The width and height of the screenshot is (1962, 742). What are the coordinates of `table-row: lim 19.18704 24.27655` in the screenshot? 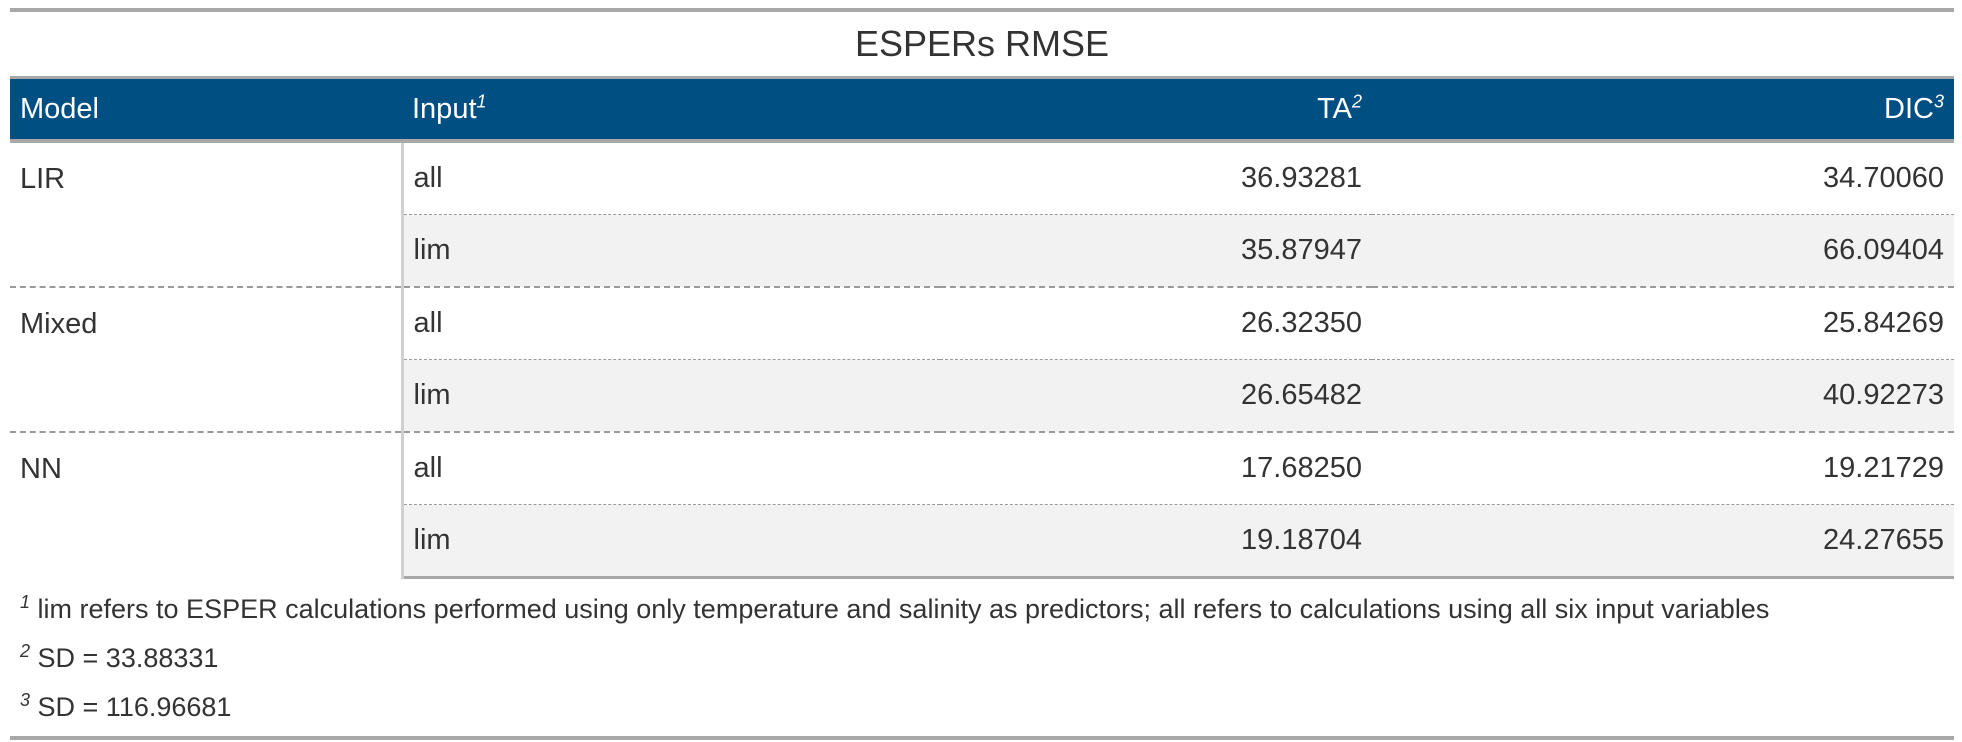 It's located at (982, 541).